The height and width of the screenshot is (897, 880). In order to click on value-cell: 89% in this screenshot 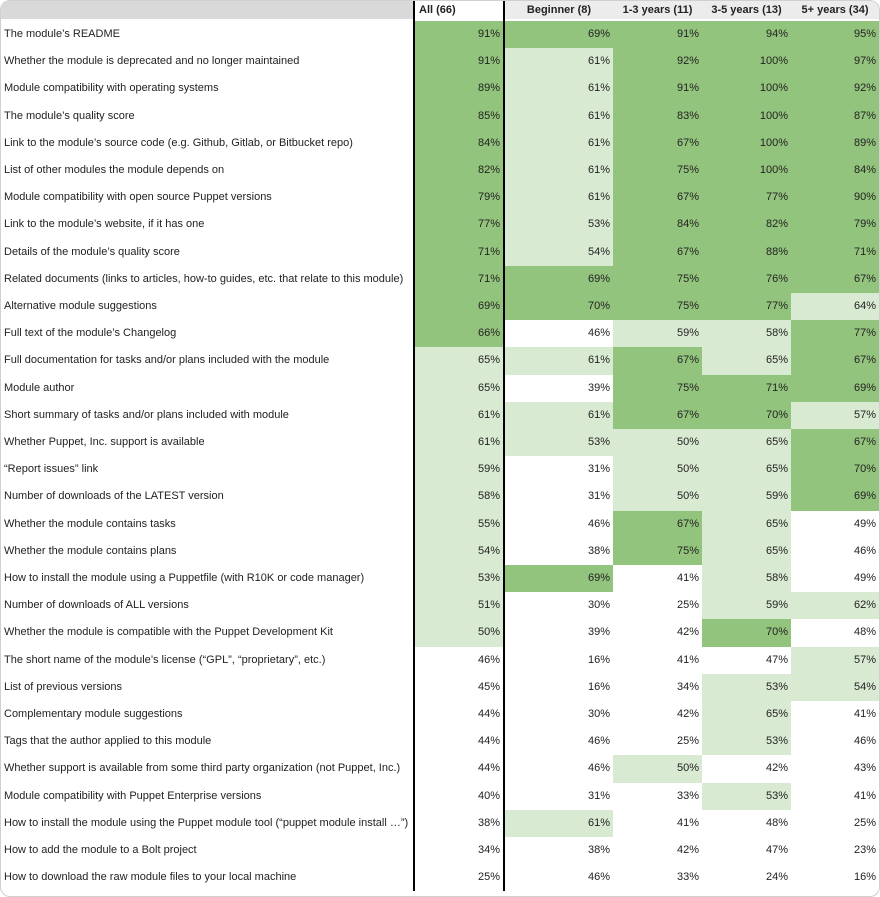, I will do `click(835, 143)`.